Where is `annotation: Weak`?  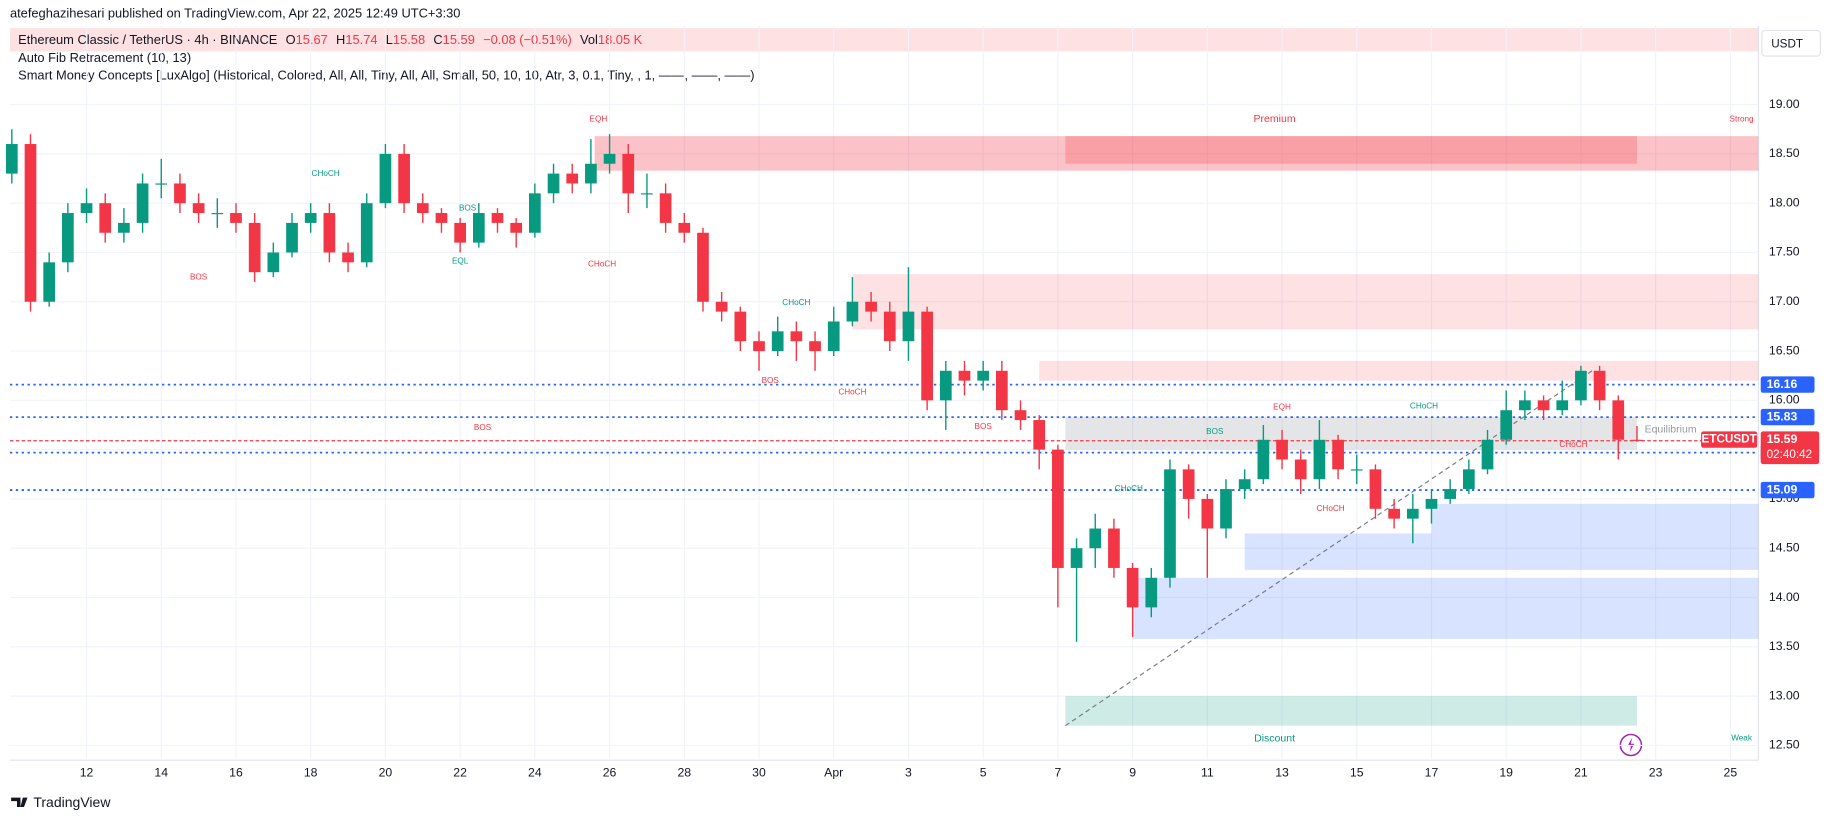 annotation: Weak is located at coordinates (1742, 738).